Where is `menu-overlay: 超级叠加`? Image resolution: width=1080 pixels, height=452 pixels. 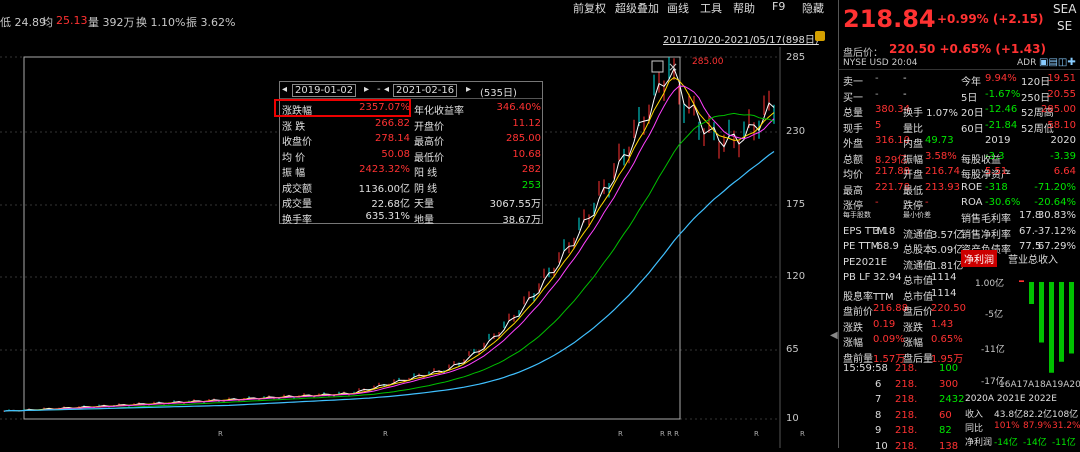 menu-overlay: 超级叠加 is located at coordinates (637, 8).